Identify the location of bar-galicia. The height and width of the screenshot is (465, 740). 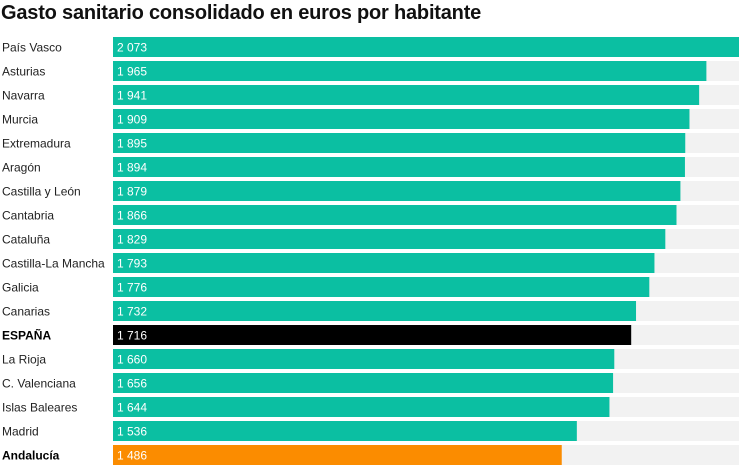
(381, 287).